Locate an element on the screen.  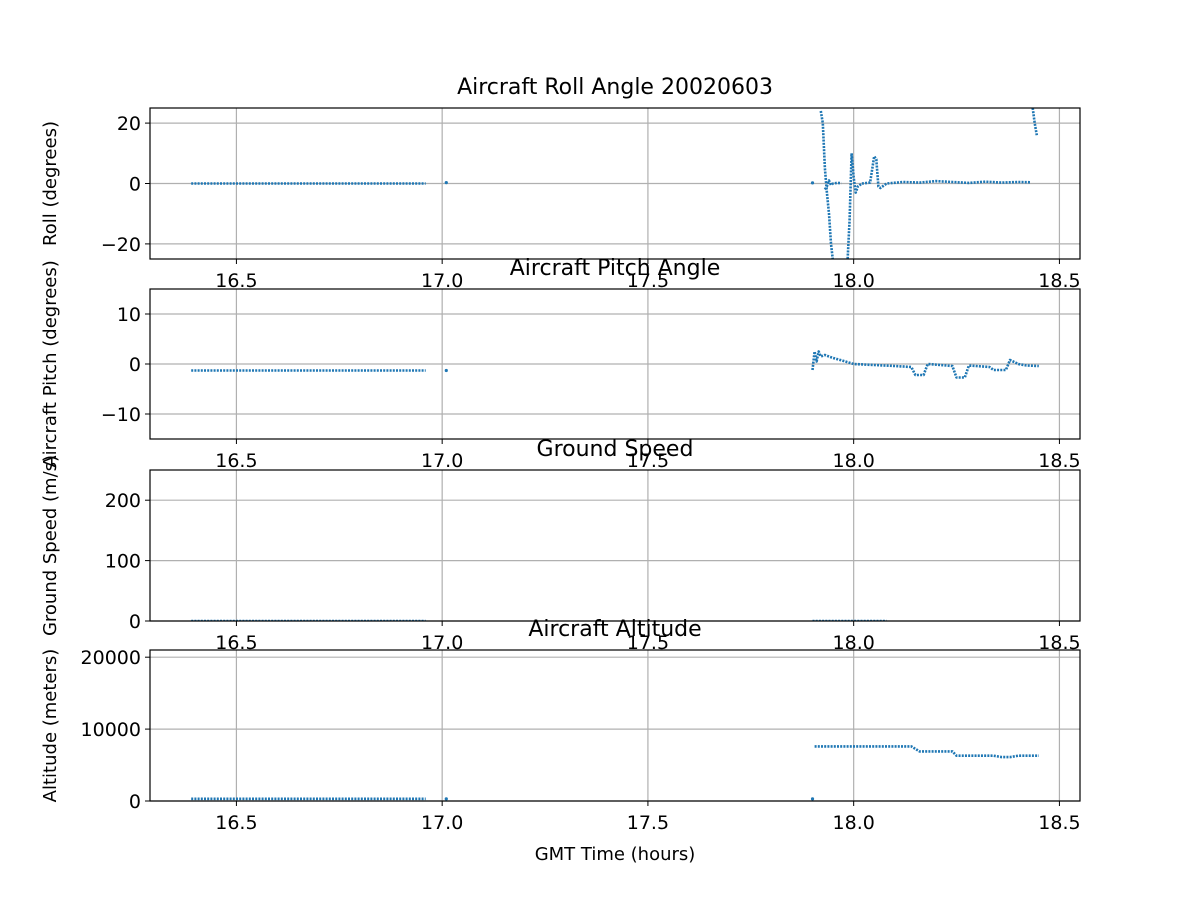
y-tick-label: 20000 is located at coordinates (111, 658).